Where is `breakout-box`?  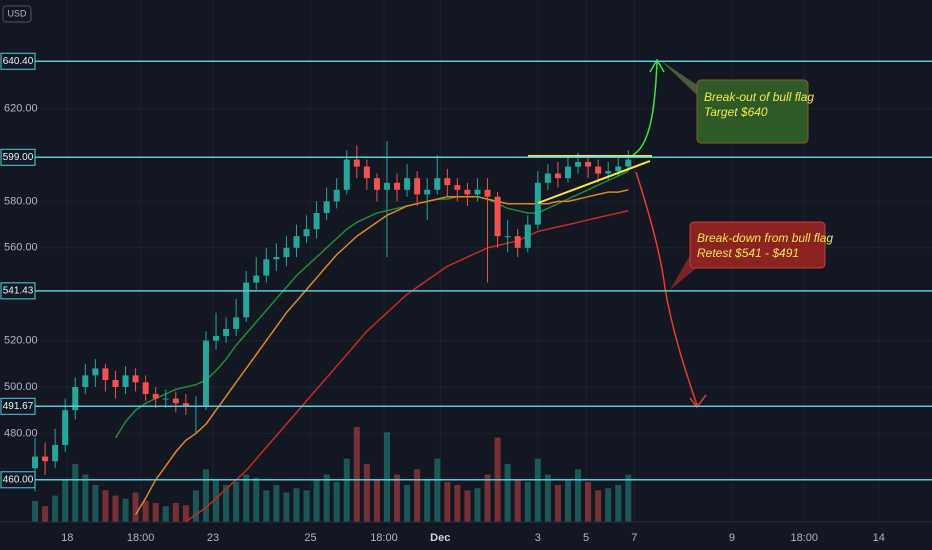 breakout-box is located at coordinates (752, 111).